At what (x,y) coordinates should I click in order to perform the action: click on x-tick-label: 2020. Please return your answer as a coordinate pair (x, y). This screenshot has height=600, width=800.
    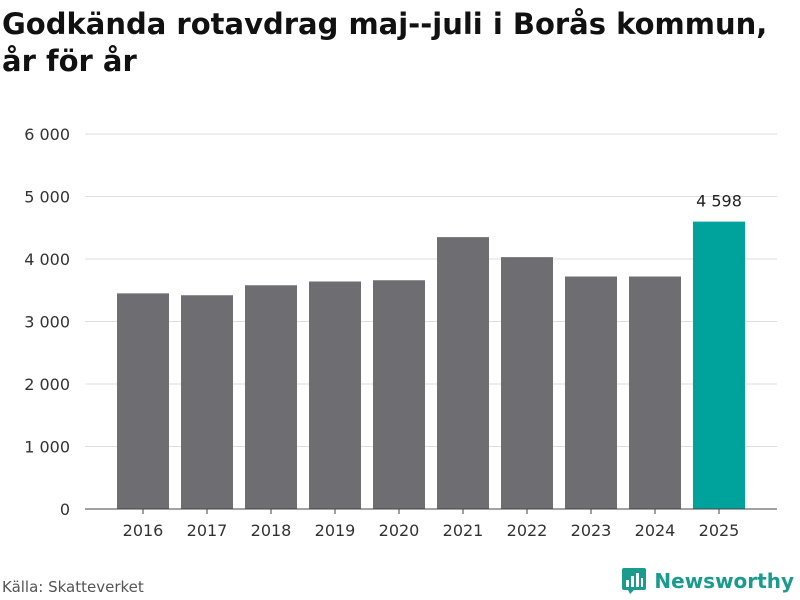
    Looking at the image, I should click on (399, 530).